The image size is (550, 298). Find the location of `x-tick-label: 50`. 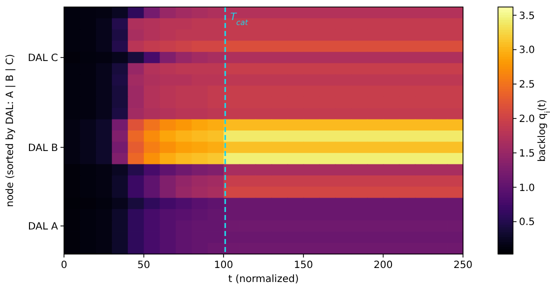

x-tick-label: 50 is located at coordinates (143, 265).